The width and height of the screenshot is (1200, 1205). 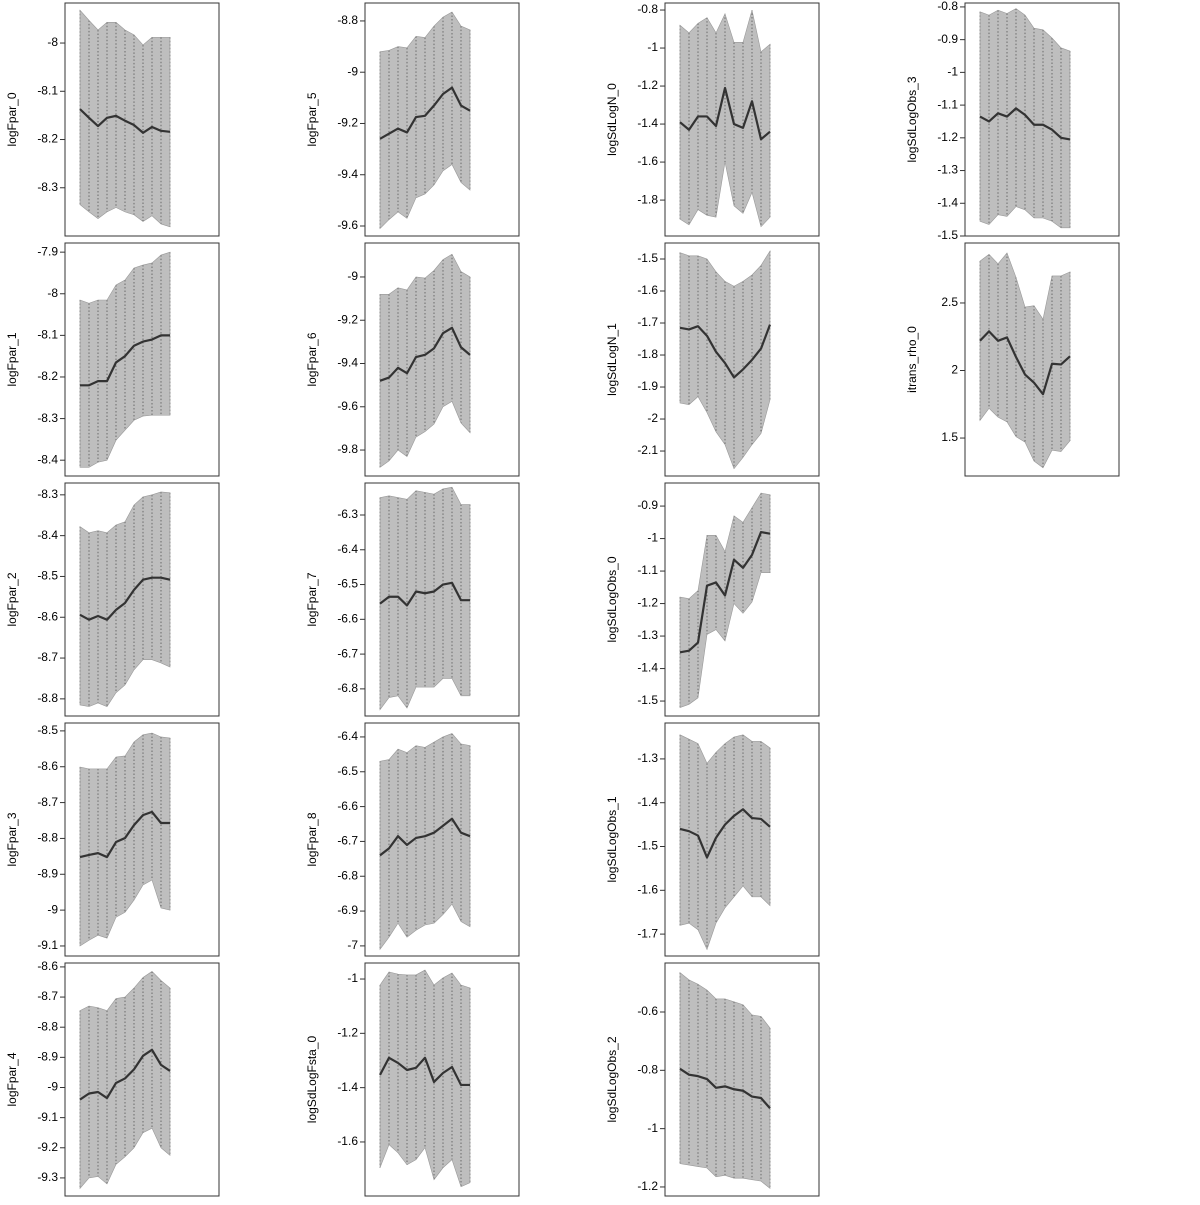 What do you see at coordinates (47, 616) in the screenshot?
I see `y-tick-label: -8.6` at bounding box center [47, 616].